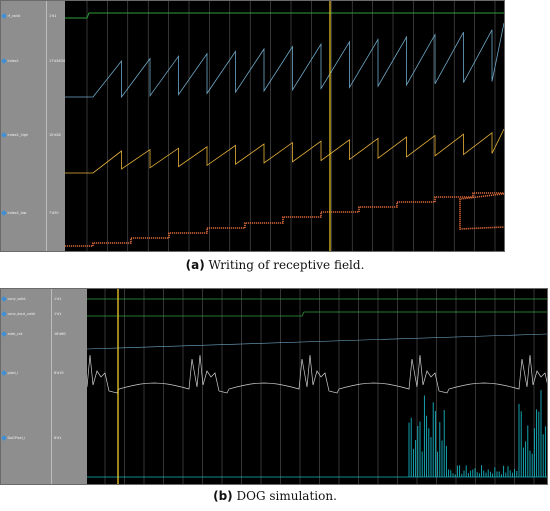  I want to click on rf-valid-trace, so click(284, 15).